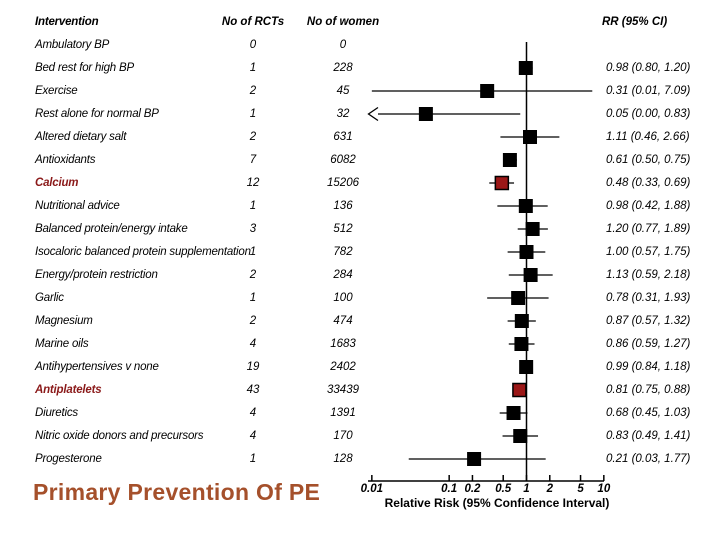  I want to click on rr-ci-value: 0.48 (0.33, 0.69), so click(648, 183).